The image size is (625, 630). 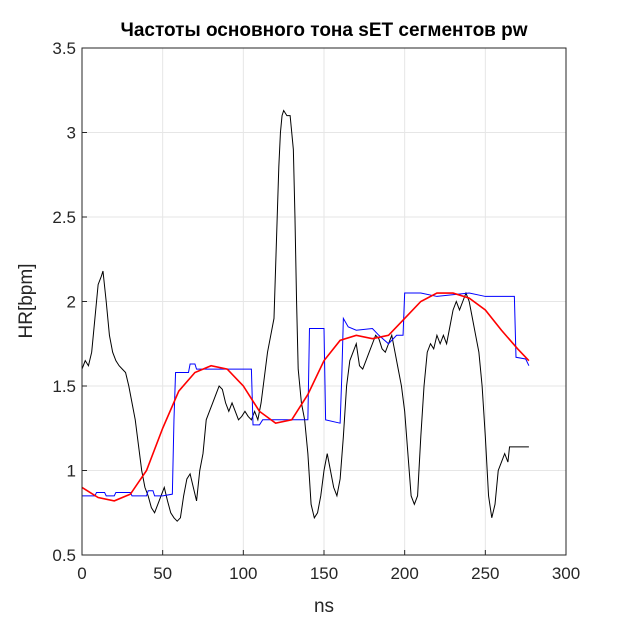 What do you see at coordinates (71, 471) in the screenshot?
I see `y-tick-label: 1` at bounding box center [71, 471].